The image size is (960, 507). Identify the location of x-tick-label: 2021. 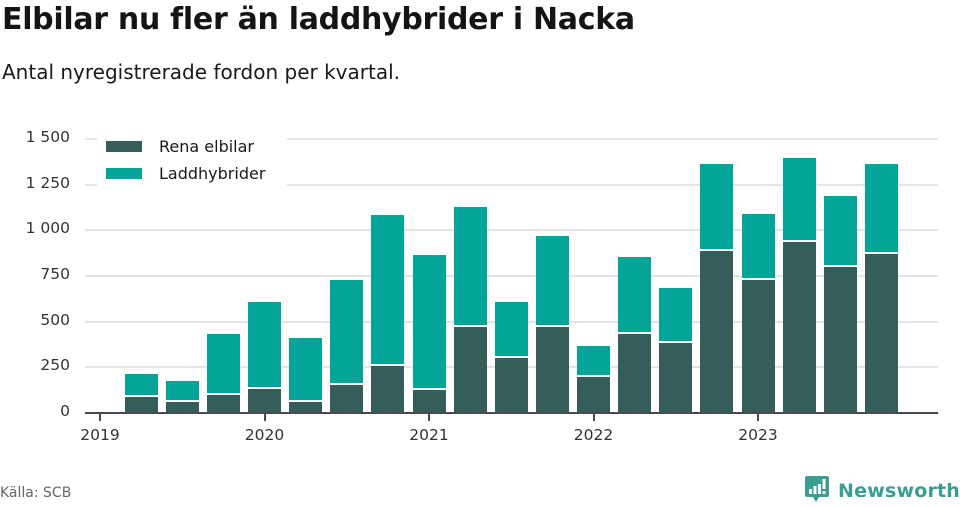
(429, 435).